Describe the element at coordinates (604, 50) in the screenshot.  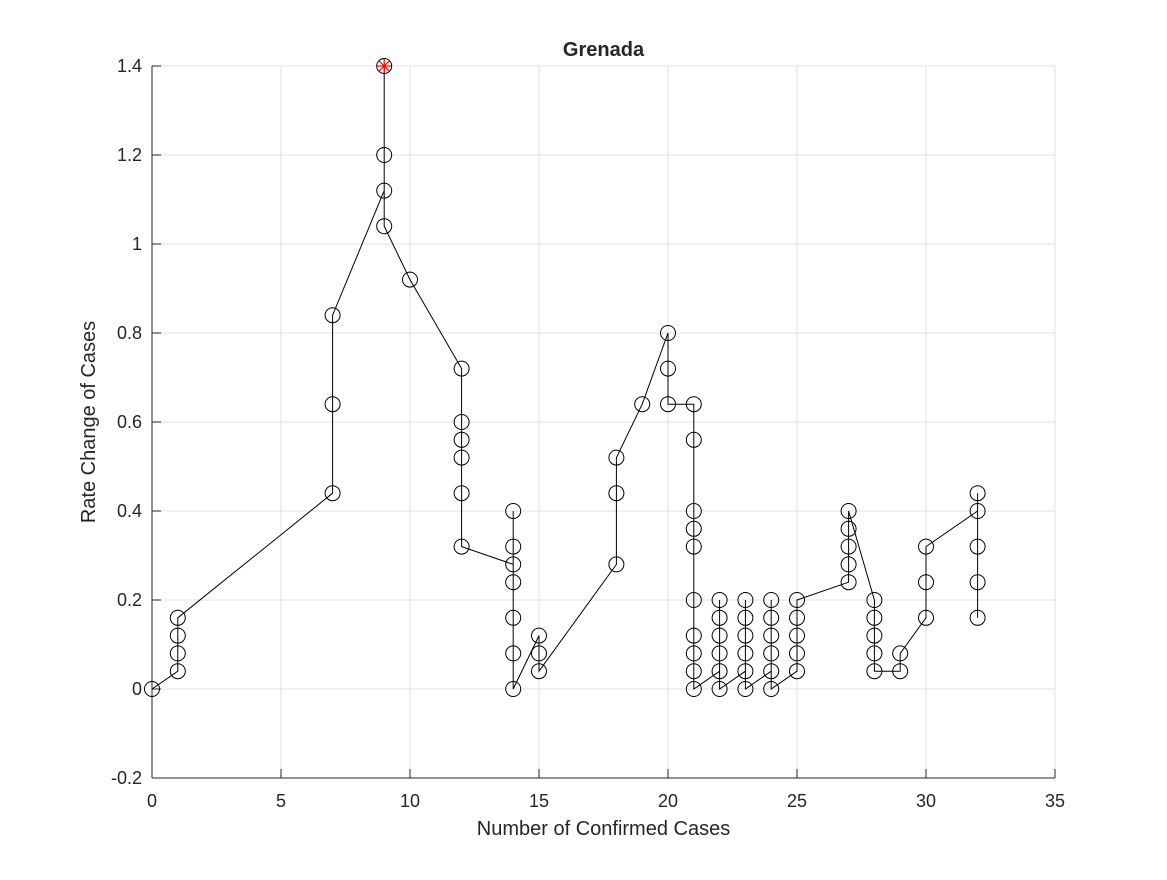
I see `chart-title: Grenada` at that location.